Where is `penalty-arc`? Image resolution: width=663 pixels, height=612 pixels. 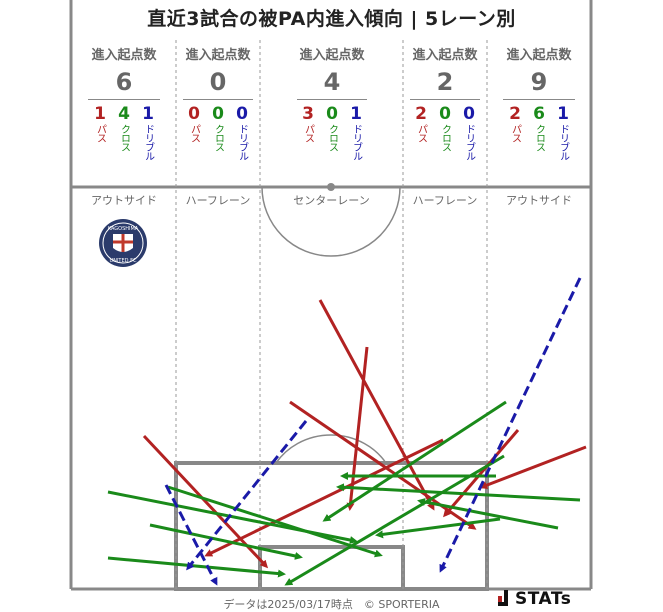 penalty-arc is located at coordinates (331, 449).